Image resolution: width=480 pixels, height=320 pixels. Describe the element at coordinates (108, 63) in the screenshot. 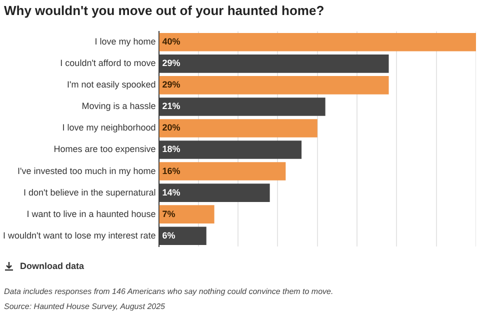

I see `y-tick-label: I couldn't afford to move` at that location.